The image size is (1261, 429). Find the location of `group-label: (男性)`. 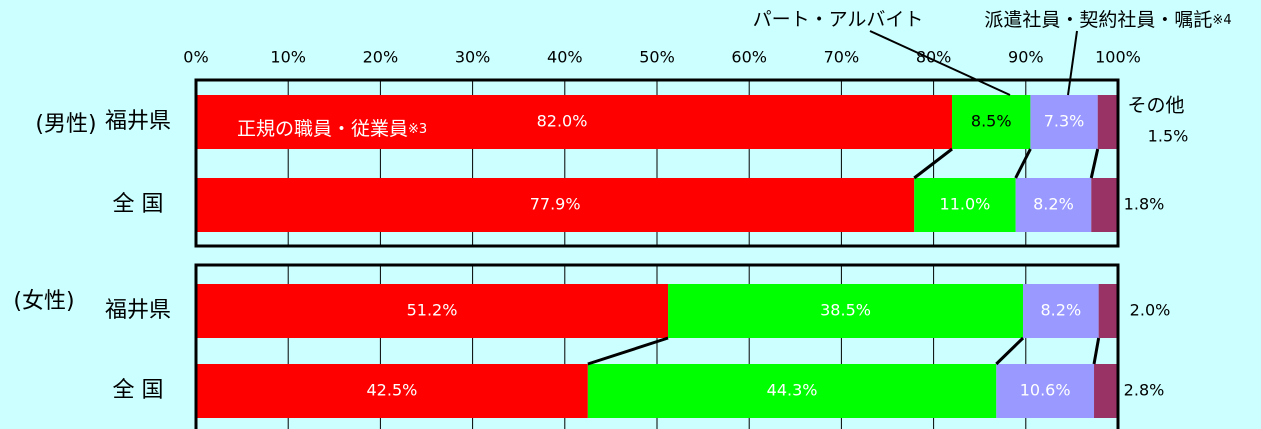

group-label: (男性) is located at coordinates (65, 124).